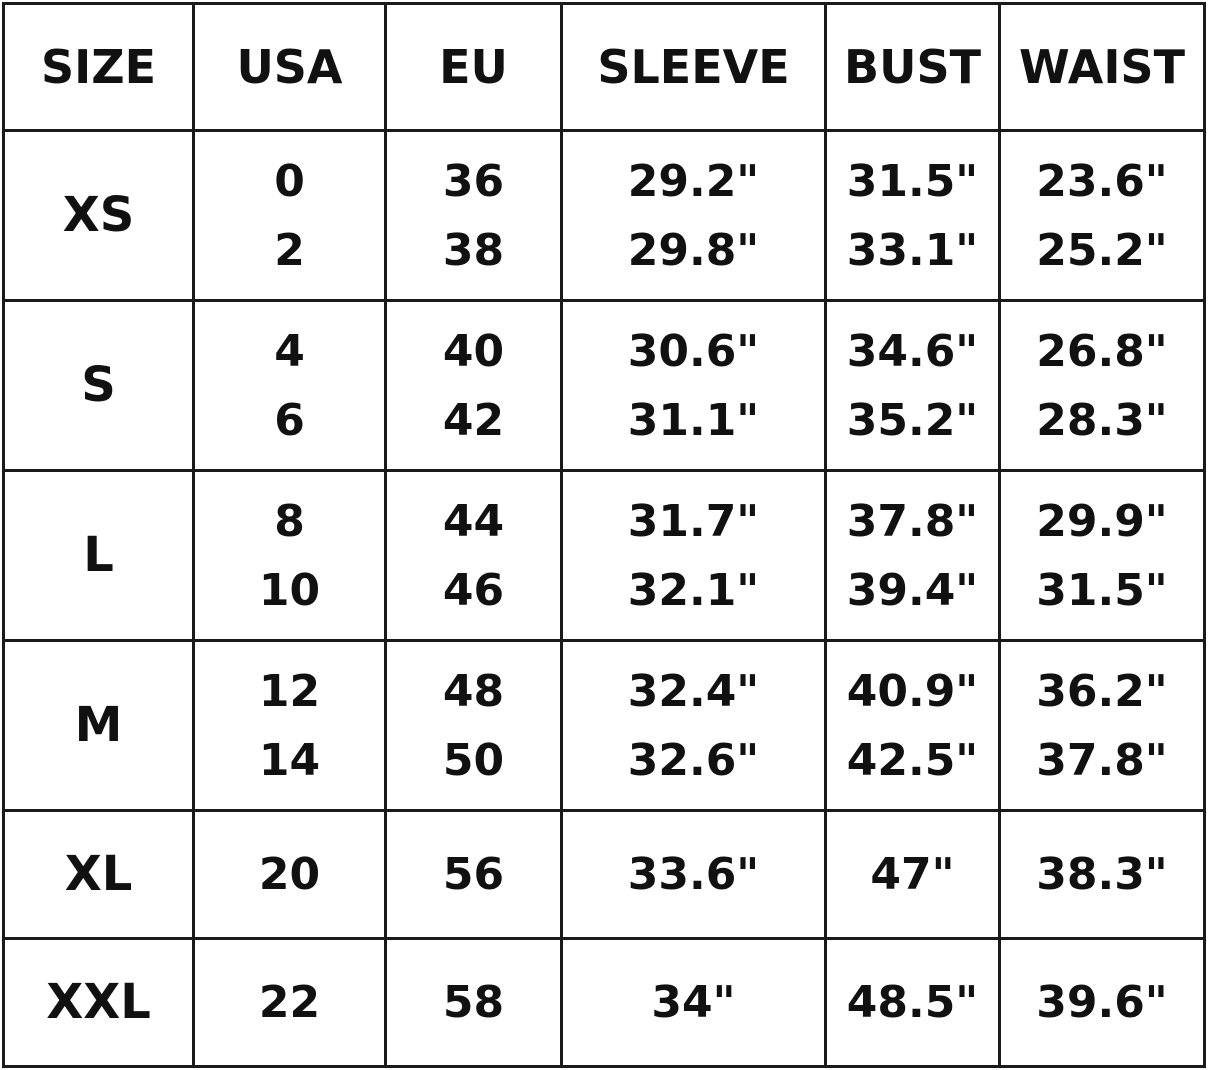 This screenshot has height=1070, width=1208. Describe the element at coordinates (289, 1002) in the screenshot. I see `usa-cell: 22` at that location.